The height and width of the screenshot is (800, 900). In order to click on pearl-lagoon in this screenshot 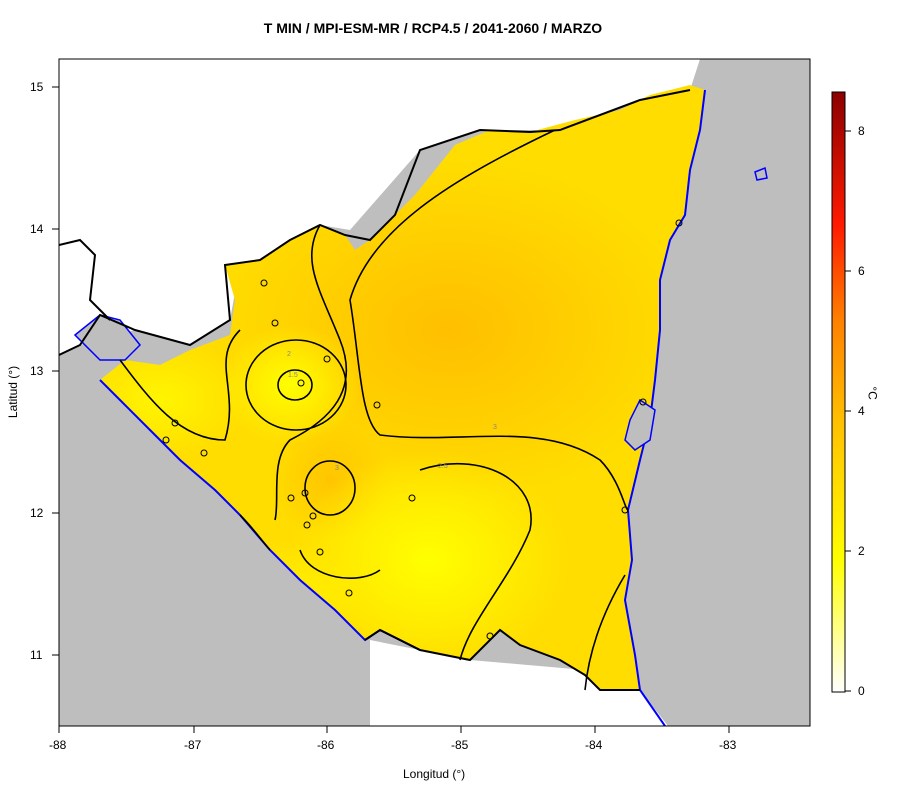, I will do `click(640, 424)`.